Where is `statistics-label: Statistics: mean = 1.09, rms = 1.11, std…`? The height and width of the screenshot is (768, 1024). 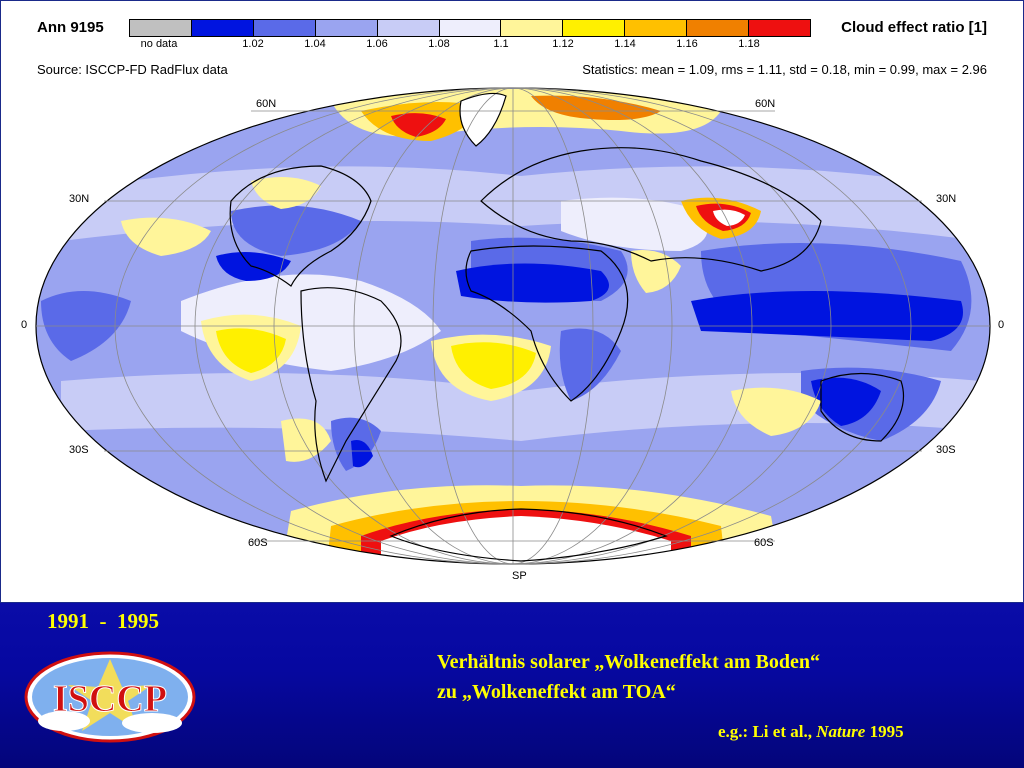 statistics-label: Statistics: mean = 1.09, rms = 1.11, std… is located at coordinates (784, 69).